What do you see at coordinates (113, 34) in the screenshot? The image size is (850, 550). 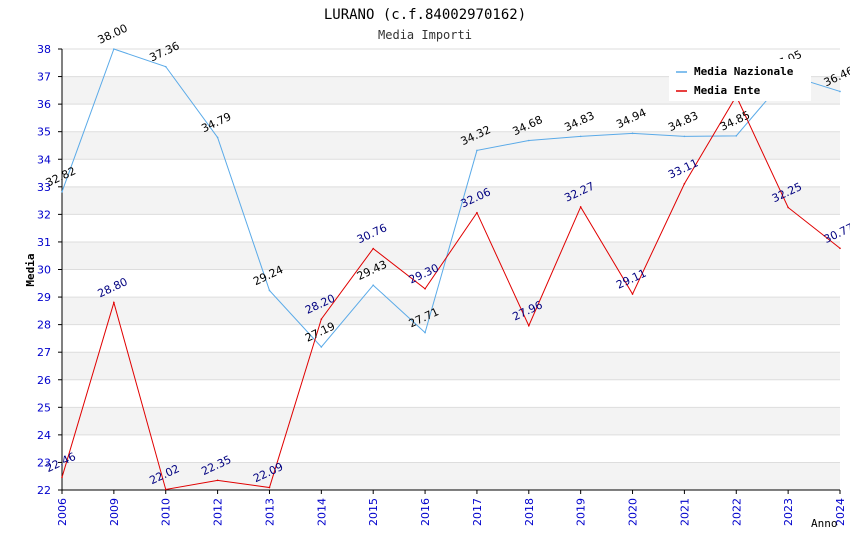 I see `data-label-media-nazionale: 38.00` at bounding box center [113, 34].